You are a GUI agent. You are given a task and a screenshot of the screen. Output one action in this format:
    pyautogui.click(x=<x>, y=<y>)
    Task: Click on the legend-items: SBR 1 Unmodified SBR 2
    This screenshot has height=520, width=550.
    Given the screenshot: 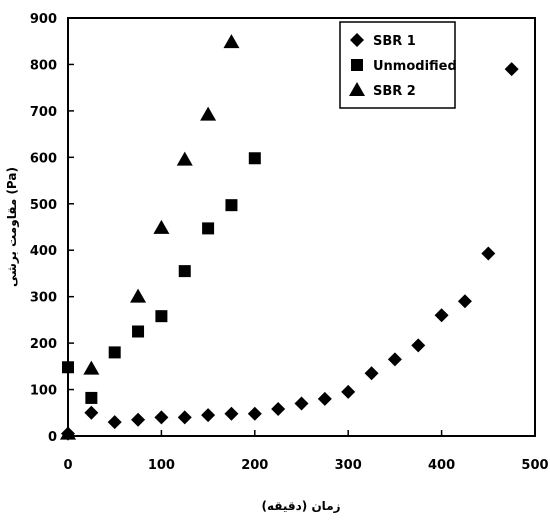 What is the action you would take?
    pyautogui.click(x=403, y=66)
    